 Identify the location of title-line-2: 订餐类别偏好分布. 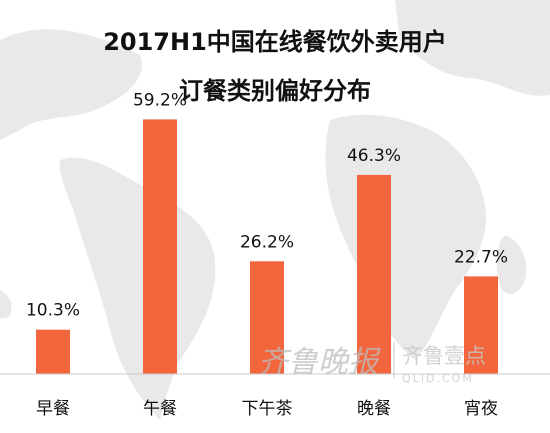
(275, 91).